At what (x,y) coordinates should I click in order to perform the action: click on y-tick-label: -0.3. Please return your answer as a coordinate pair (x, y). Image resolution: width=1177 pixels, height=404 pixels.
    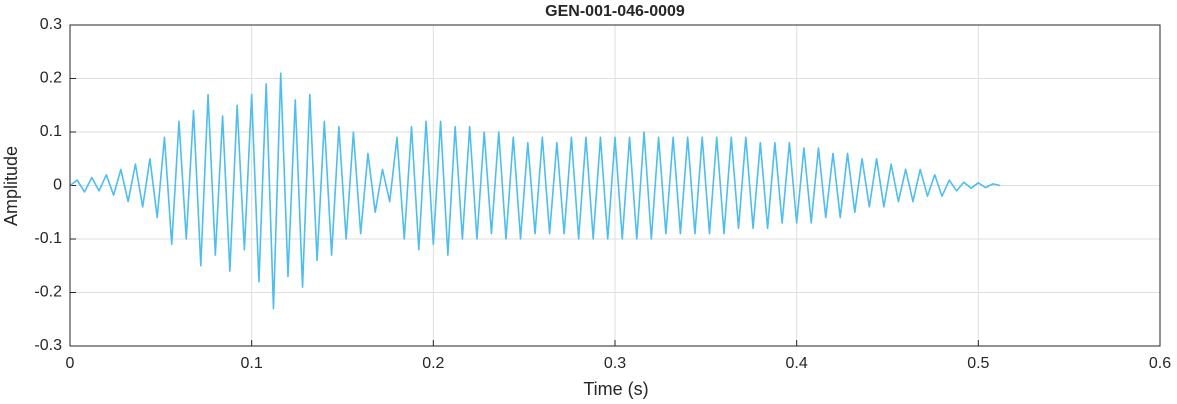
    Looking at the image, I should click on (48, 345).